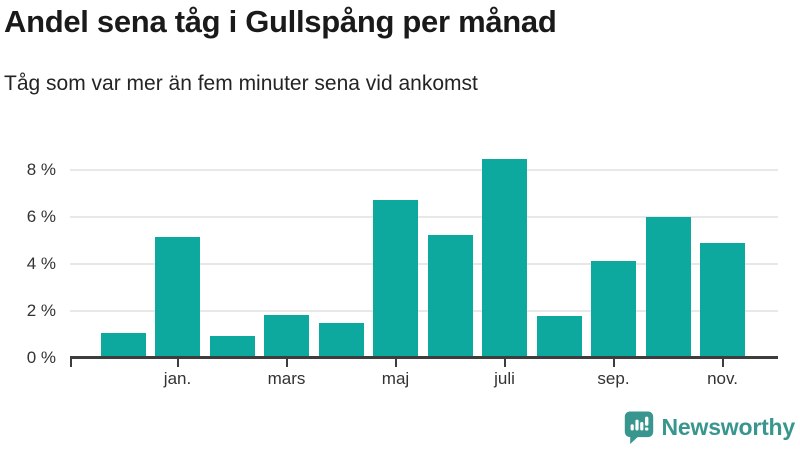  Describe the element at coordinates (646, 429) in the screenshot. I see `exclamation-dot` at that location.